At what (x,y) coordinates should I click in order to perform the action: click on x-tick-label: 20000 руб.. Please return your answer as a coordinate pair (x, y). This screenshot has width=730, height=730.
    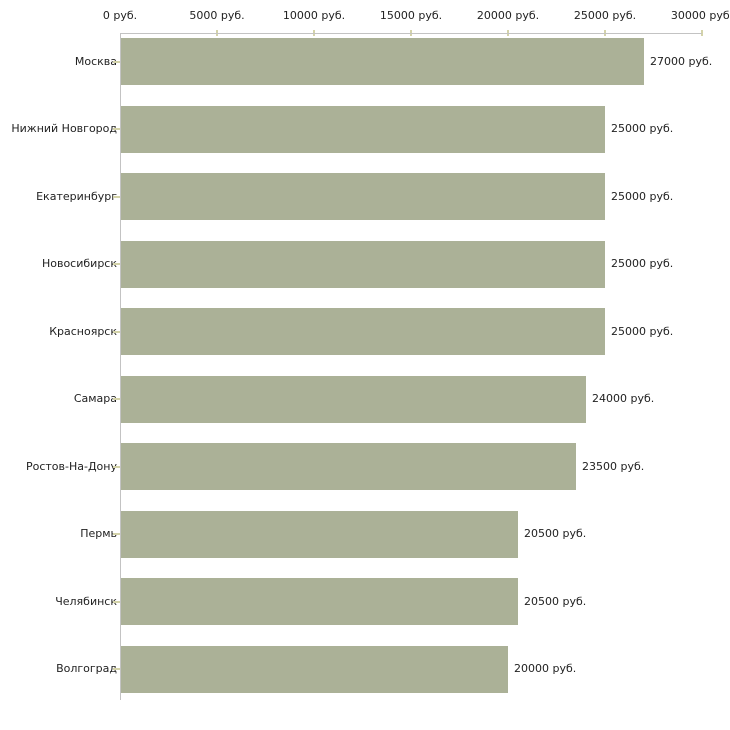
    Looking at the image, I should click on (508, 15).